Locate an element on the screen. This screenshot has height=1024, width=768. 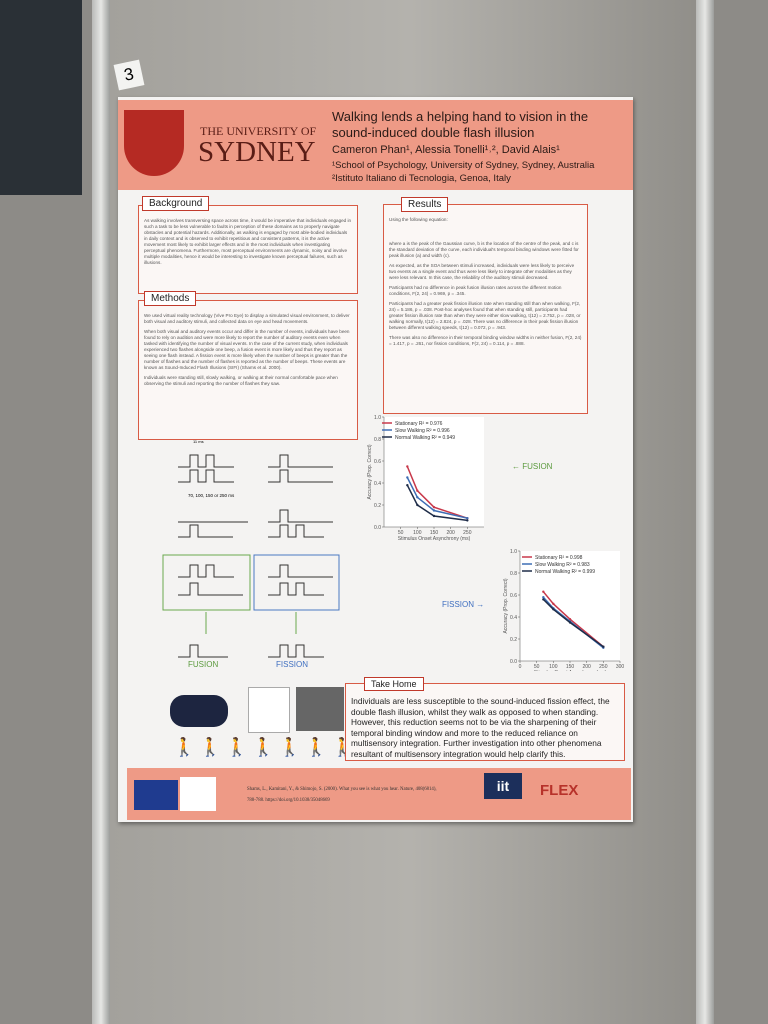
x-tick-label: 300 is located at coordinates (620, 667).